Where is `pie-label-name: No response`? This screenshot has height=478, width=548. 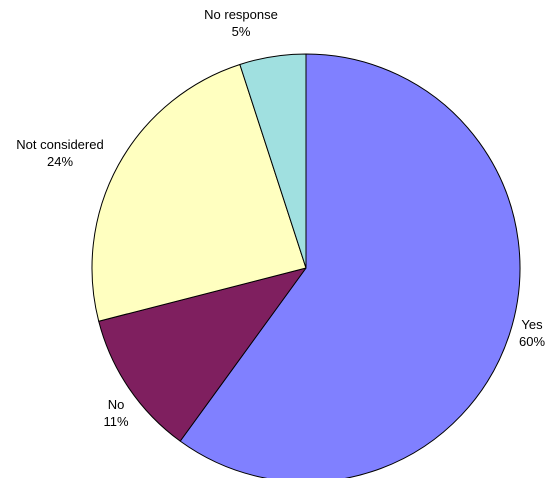 pie-label-name: No response is located at coordinates (241, 14).